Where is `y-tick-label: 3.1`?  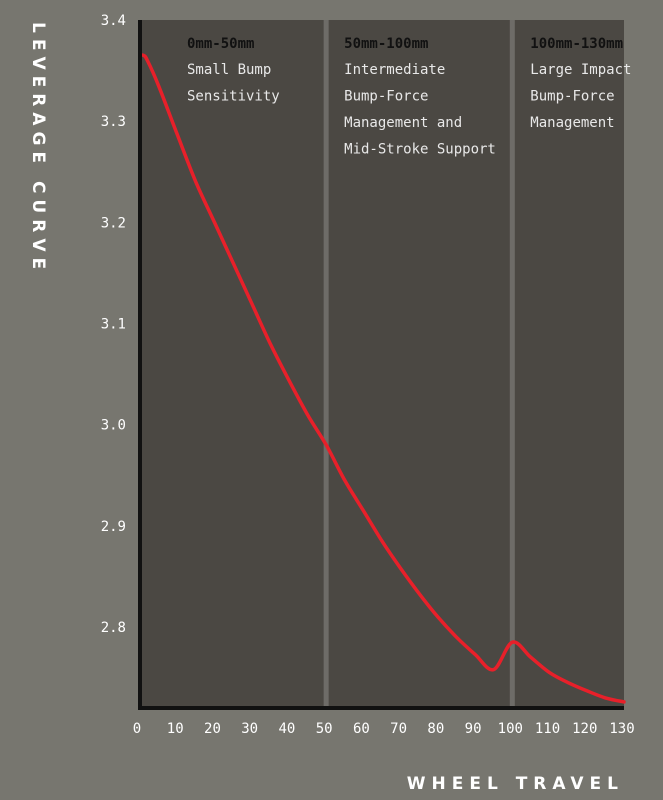
y-tick-label: 3.1 is located at coordinates (113, 325).